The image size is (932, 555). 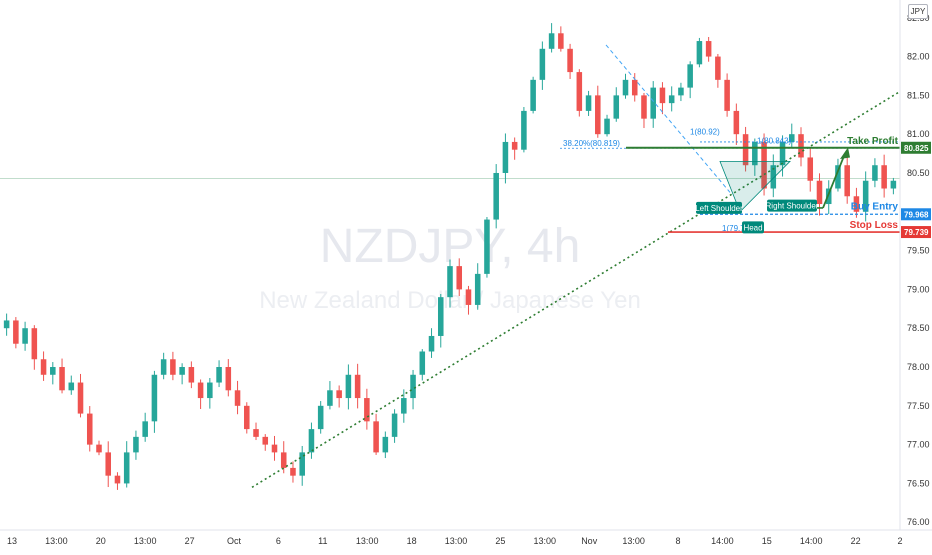 I want to click on buy-entry-price-tag: 79.968, so click(x=916, y=214).